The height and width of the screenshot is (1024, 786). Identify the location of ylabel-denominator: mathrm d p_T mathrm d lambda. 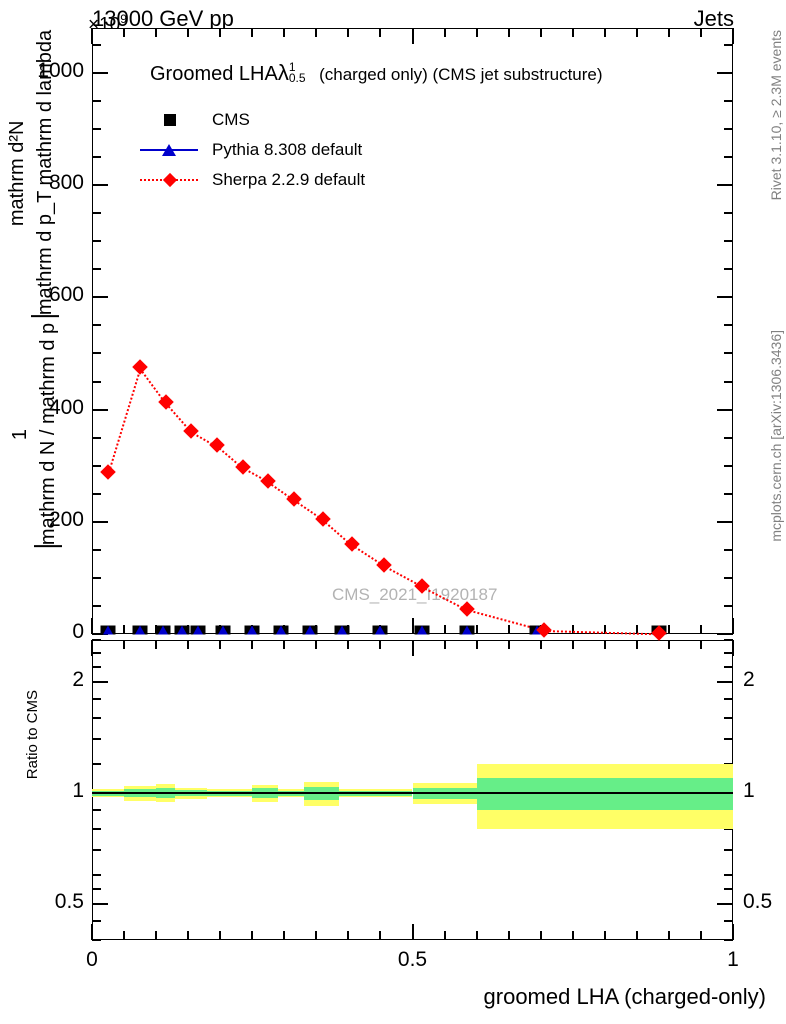
(45, 174).